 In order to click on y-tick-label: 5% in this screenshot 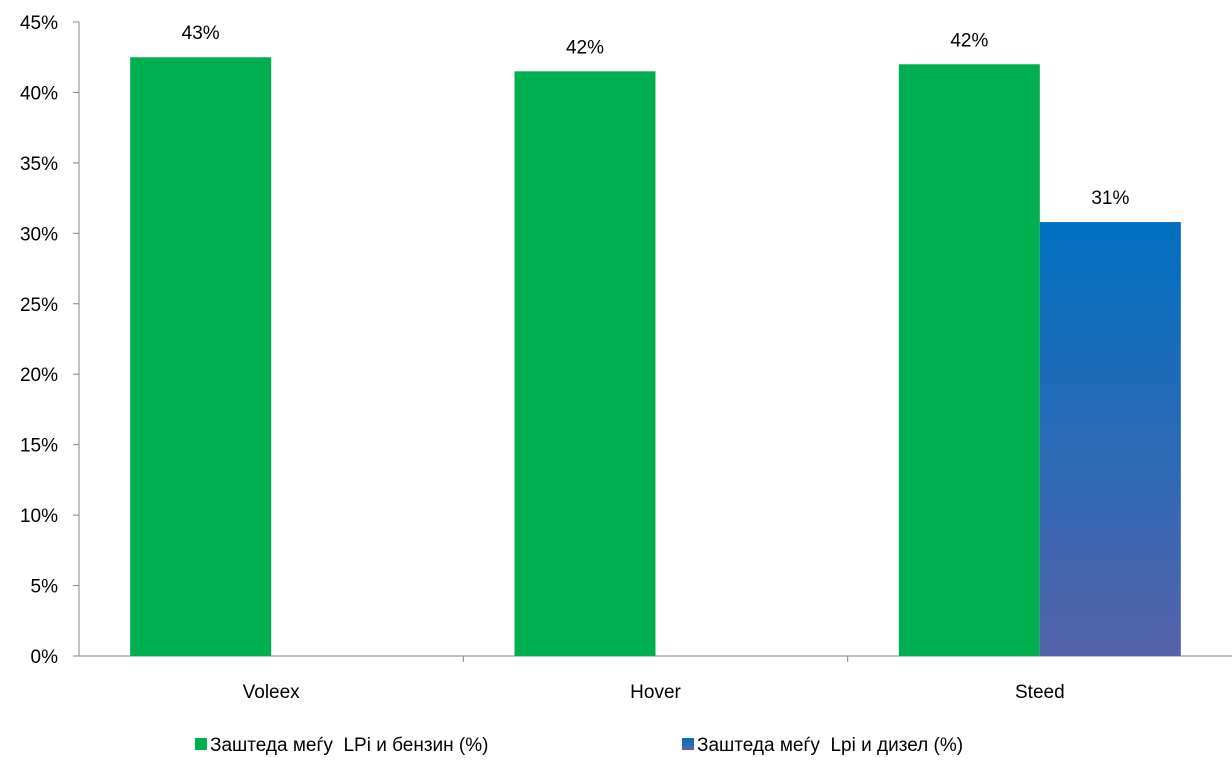, I will do `click(45, 587)`.